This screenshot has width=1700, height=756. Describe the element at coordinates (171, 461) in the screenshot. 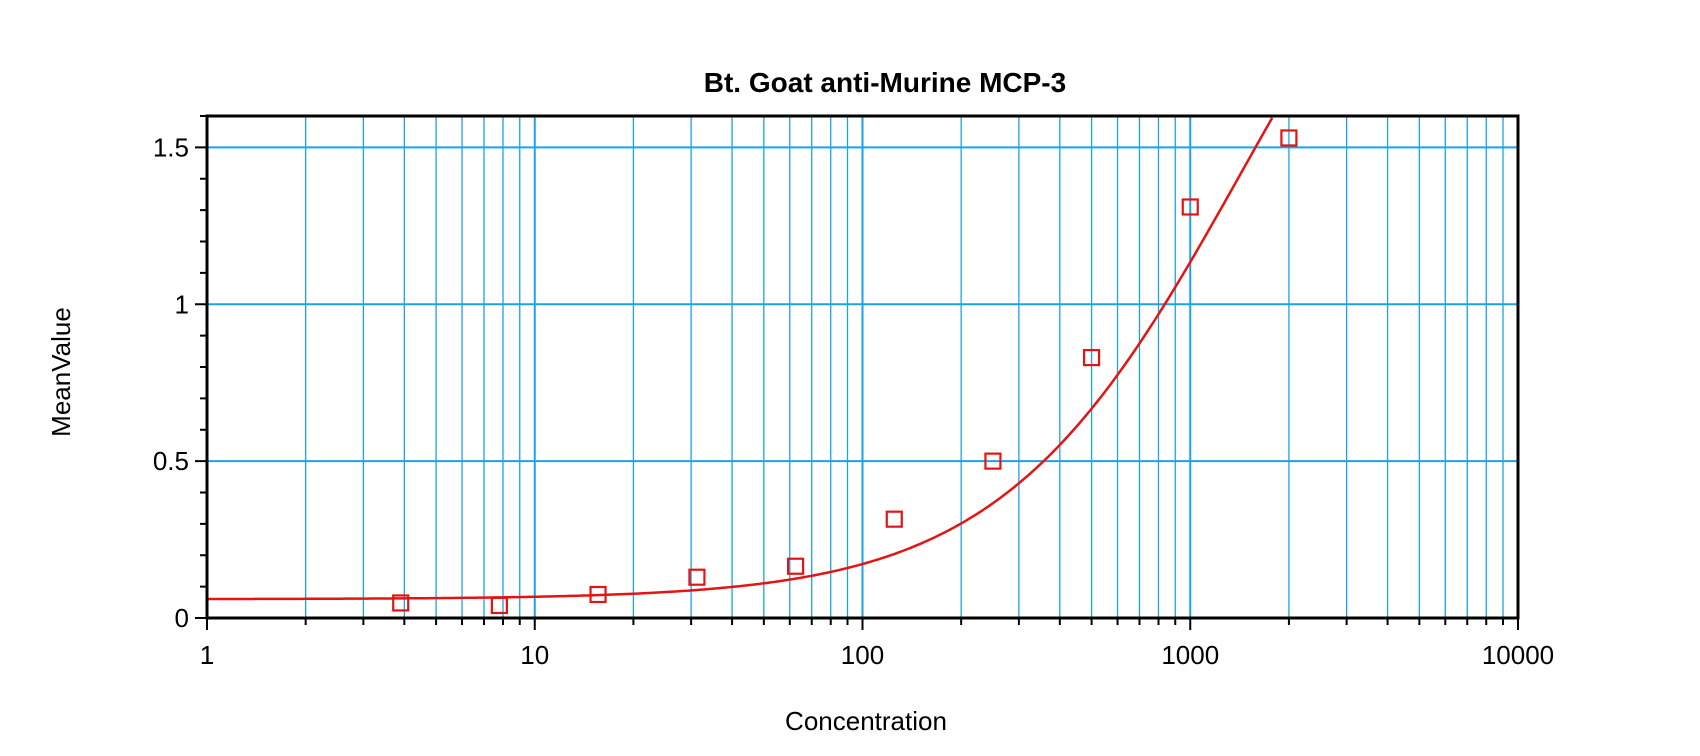

I see `y-tick-label: 0.5` at that location.